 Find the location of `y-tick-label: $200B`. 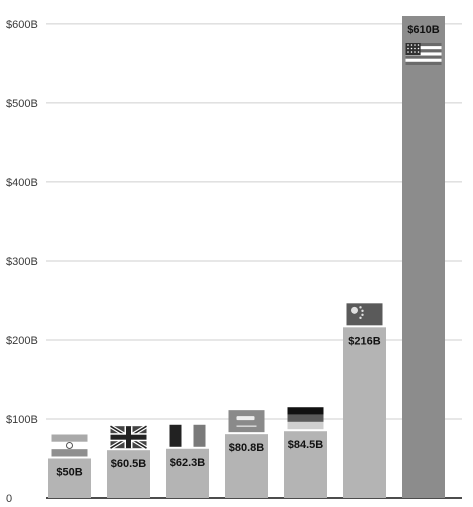

y-tick-label: $200B is located at coordinates (22, 341).